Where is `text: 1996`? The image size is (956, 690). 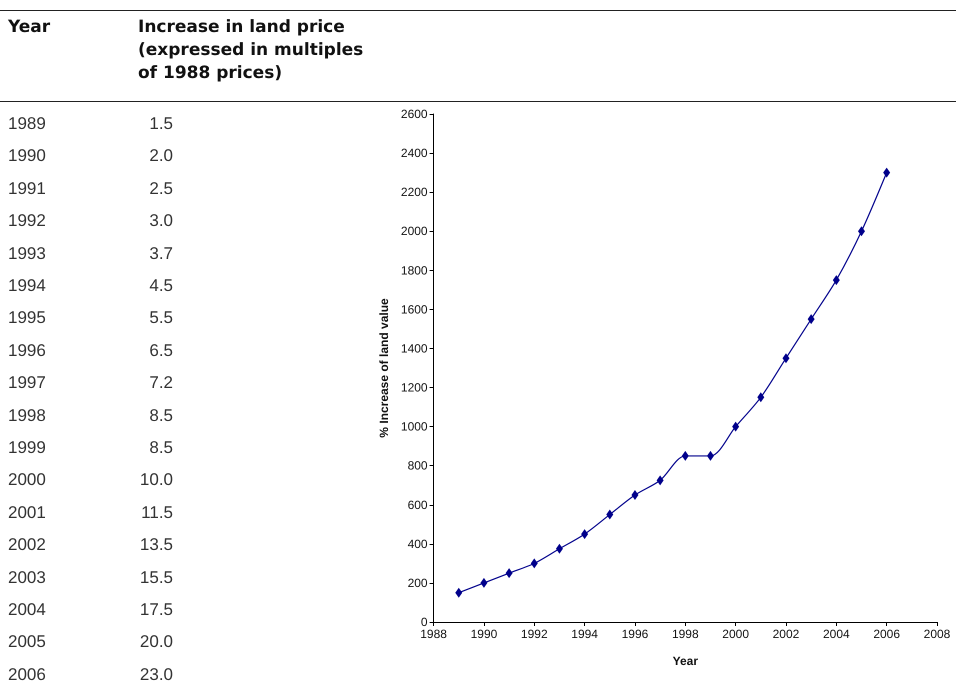 text: 1996 is located at coordinates (27, 350).